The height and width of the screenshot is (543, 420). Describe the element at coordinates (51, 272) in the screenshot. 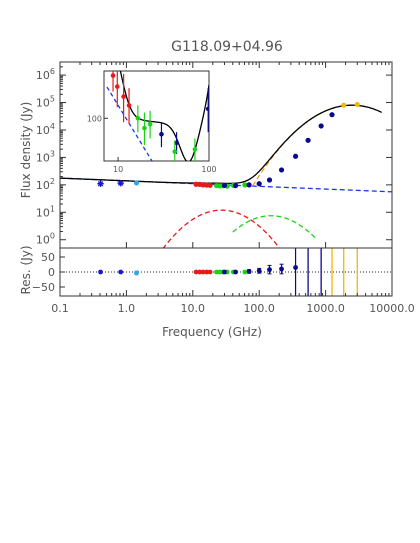

I see `res-y-tick-label: 0` at that location.